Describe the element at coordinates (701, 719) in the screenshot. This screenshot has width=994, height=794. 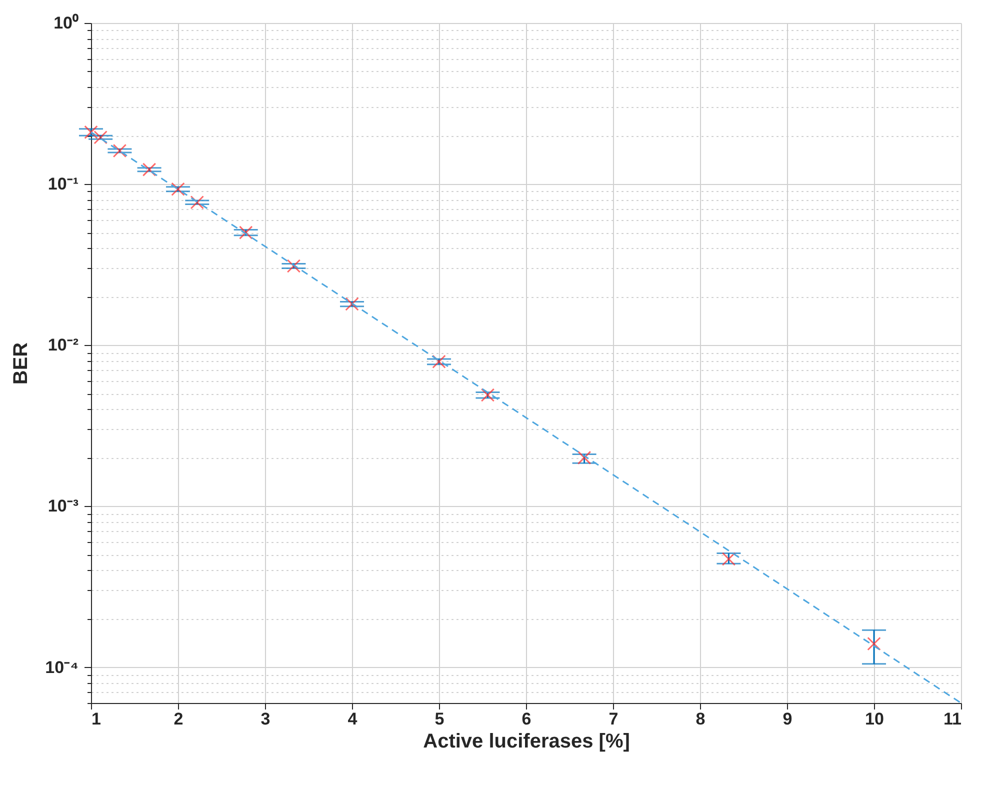
I see `x-tick-label: 8` at that location.